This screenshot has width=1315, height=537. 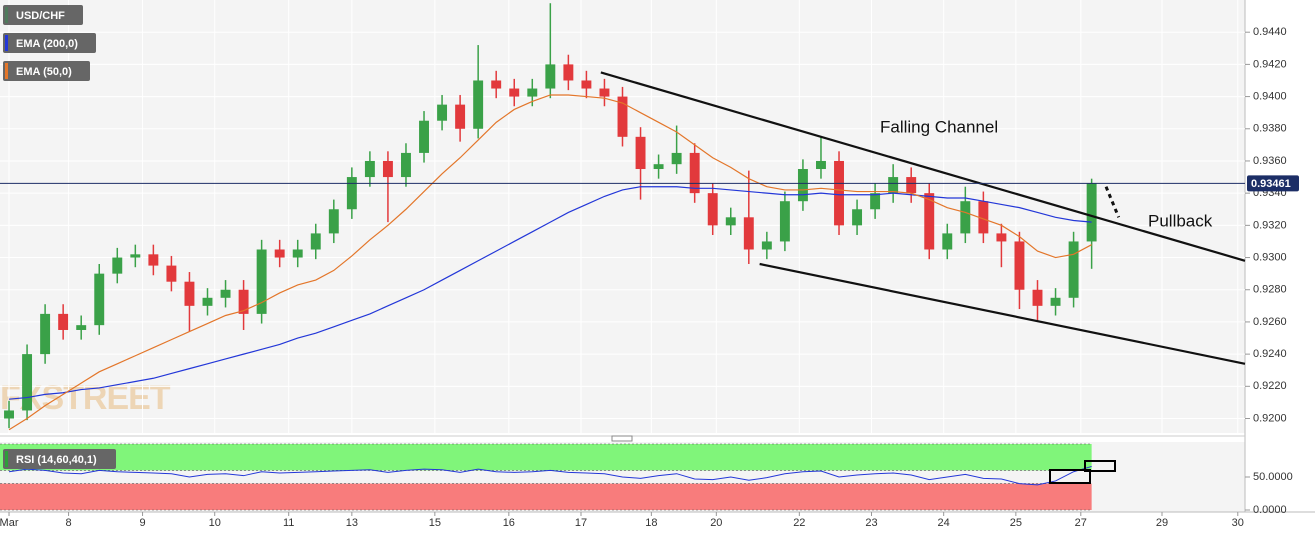 What do you see at coordinates (1016, 523) in the screenshot?
I see `x-tick-label: 25` at bounding box center [1016, 523].